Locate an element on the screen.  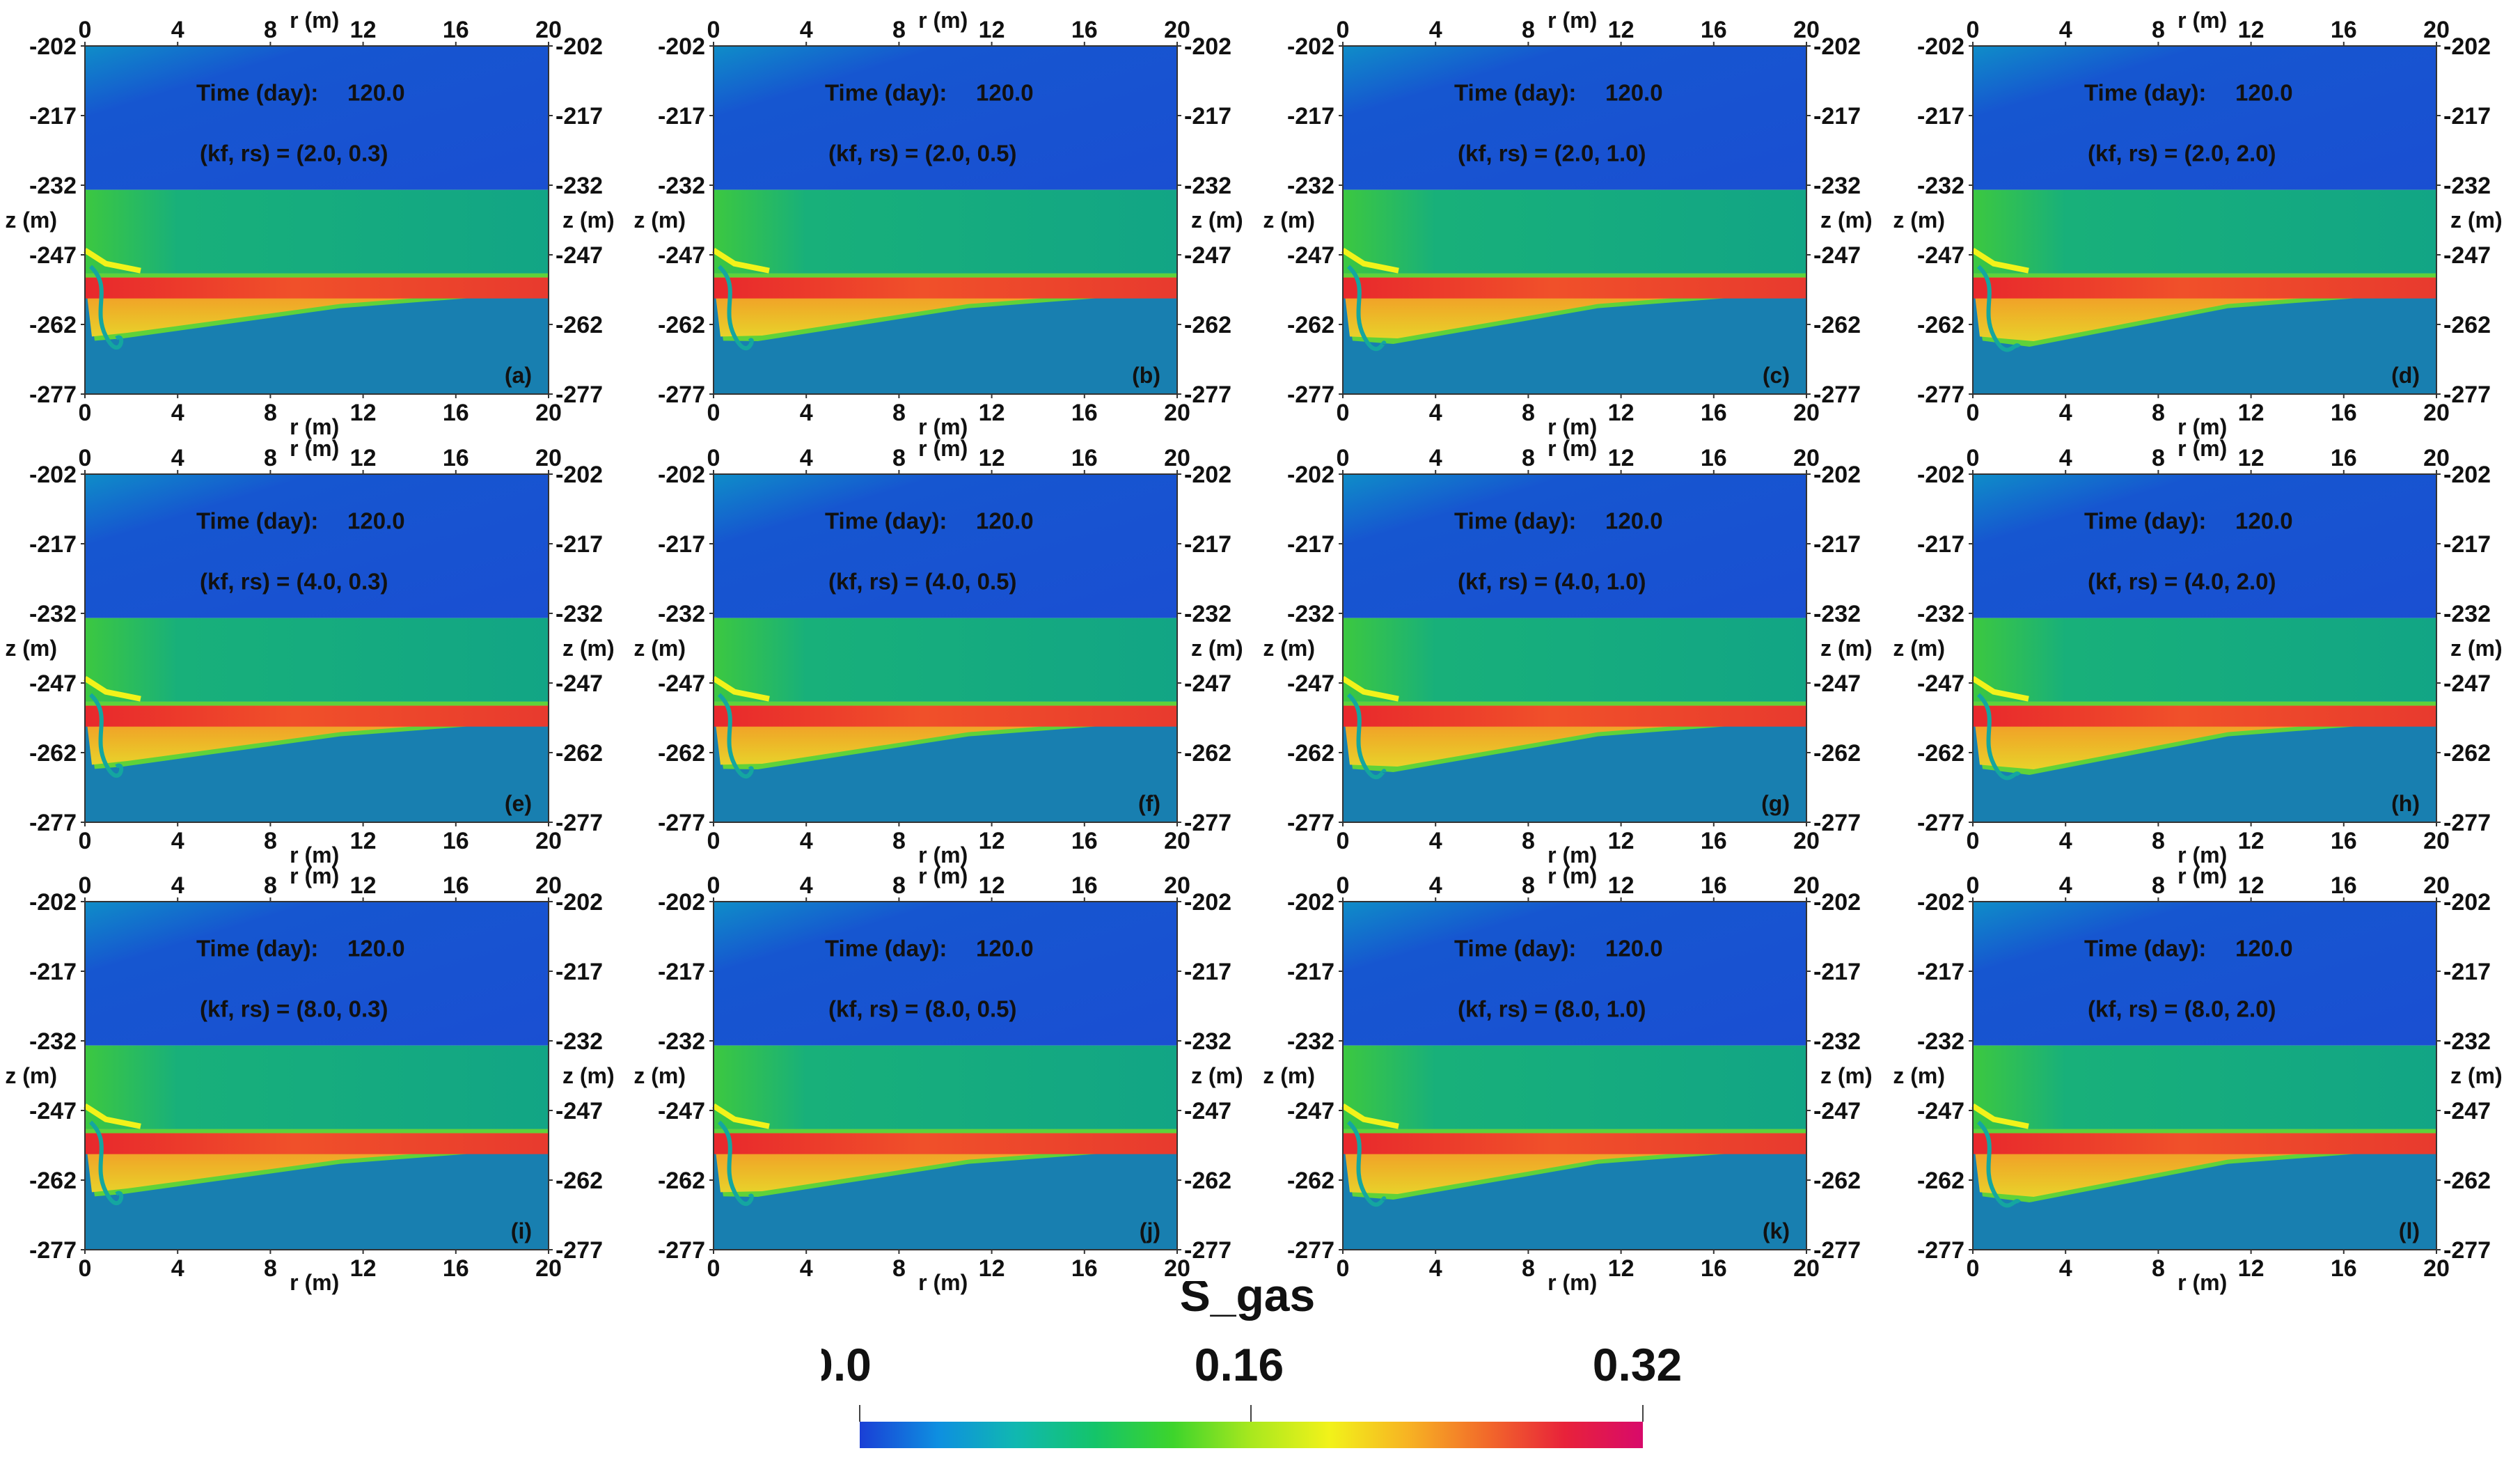
y-axis-label-right: z (m) is located at coordinates (588, 220).